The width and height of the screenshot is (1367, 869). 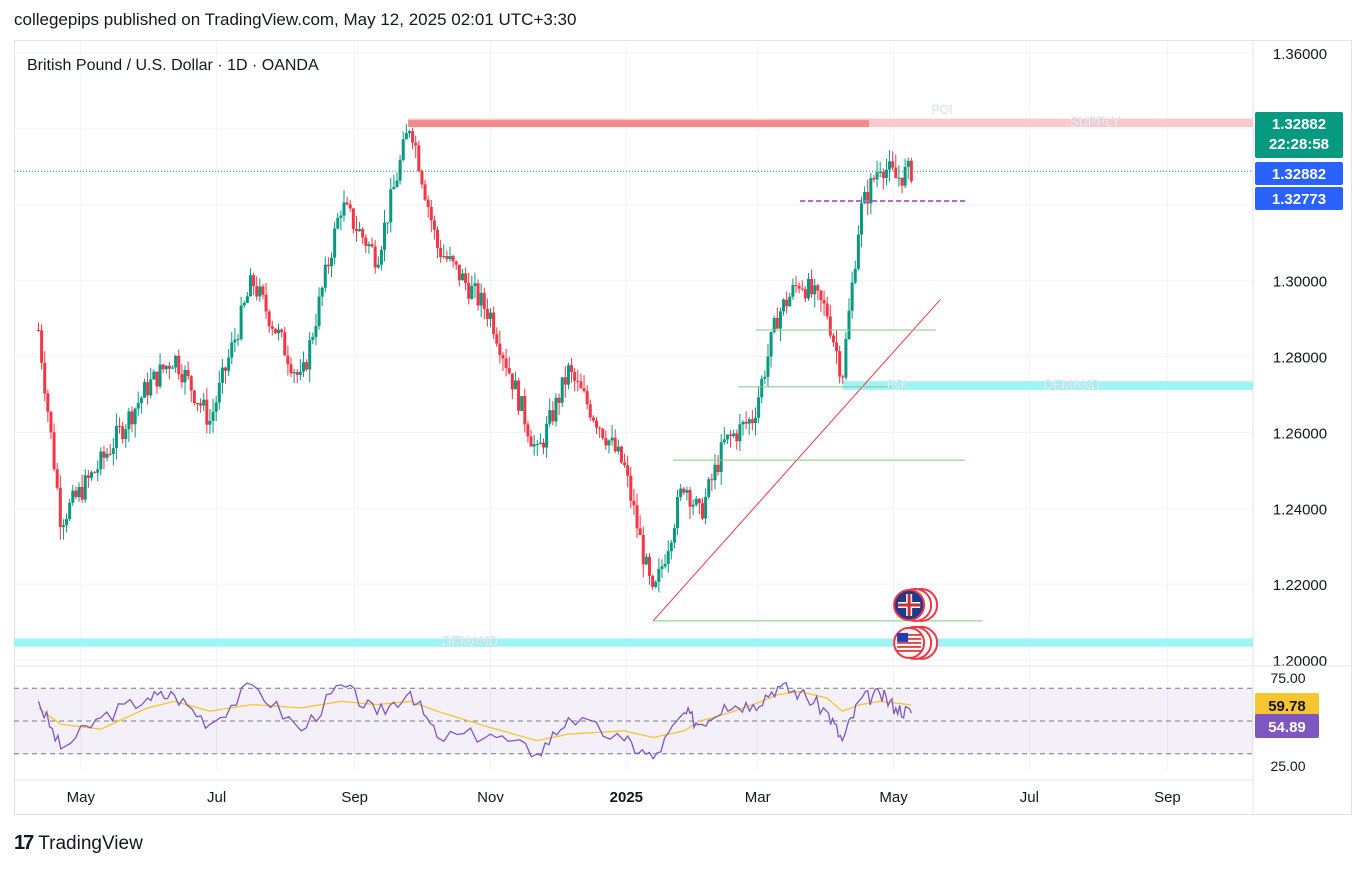 I want to click on symbol-legend: British Pound / U.S. Dollar · 1D · OANDA, so click(x=173, y=65).